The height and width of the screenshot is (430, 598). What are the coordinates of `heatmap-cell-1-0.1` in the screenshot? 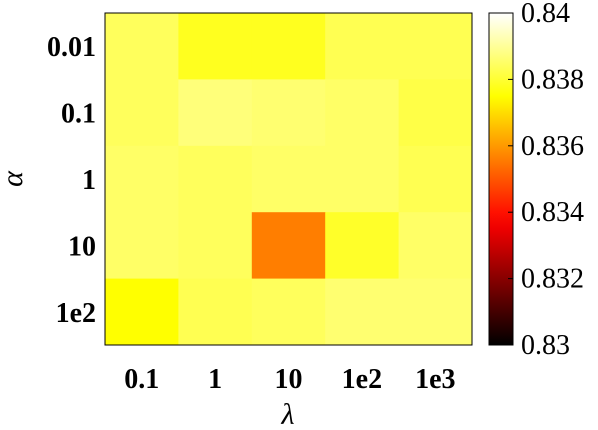 It's located at (142, 179).